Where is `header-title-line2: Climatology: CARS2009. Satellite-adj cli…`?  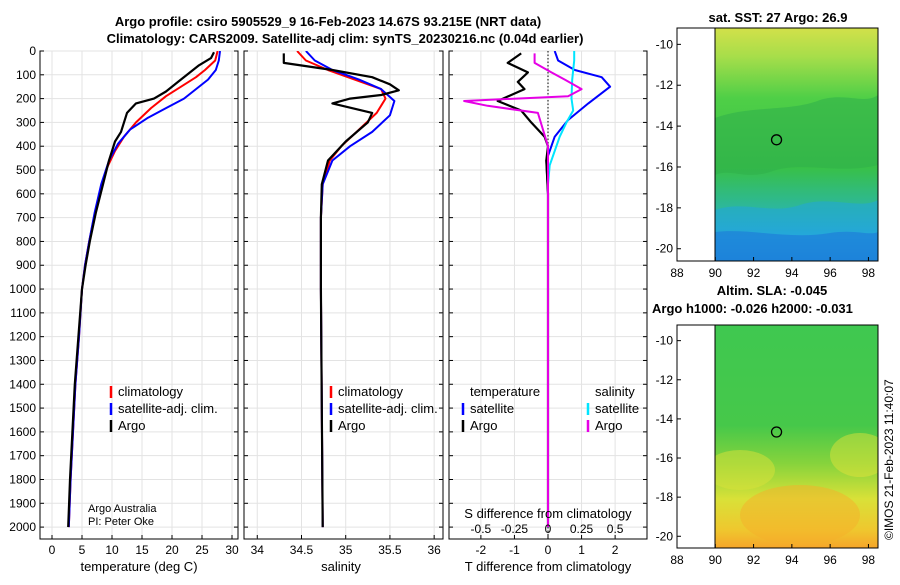 header-title-line2: Climatology: CARS2009. Satellite-adj cli… is located at coordinates (345, 38).